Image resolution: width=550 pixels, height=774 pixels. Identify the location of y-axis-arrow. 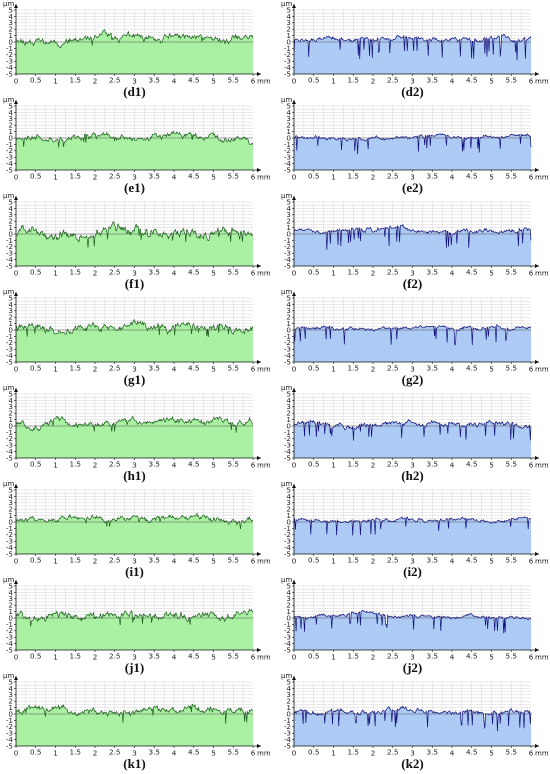
(294, 6).